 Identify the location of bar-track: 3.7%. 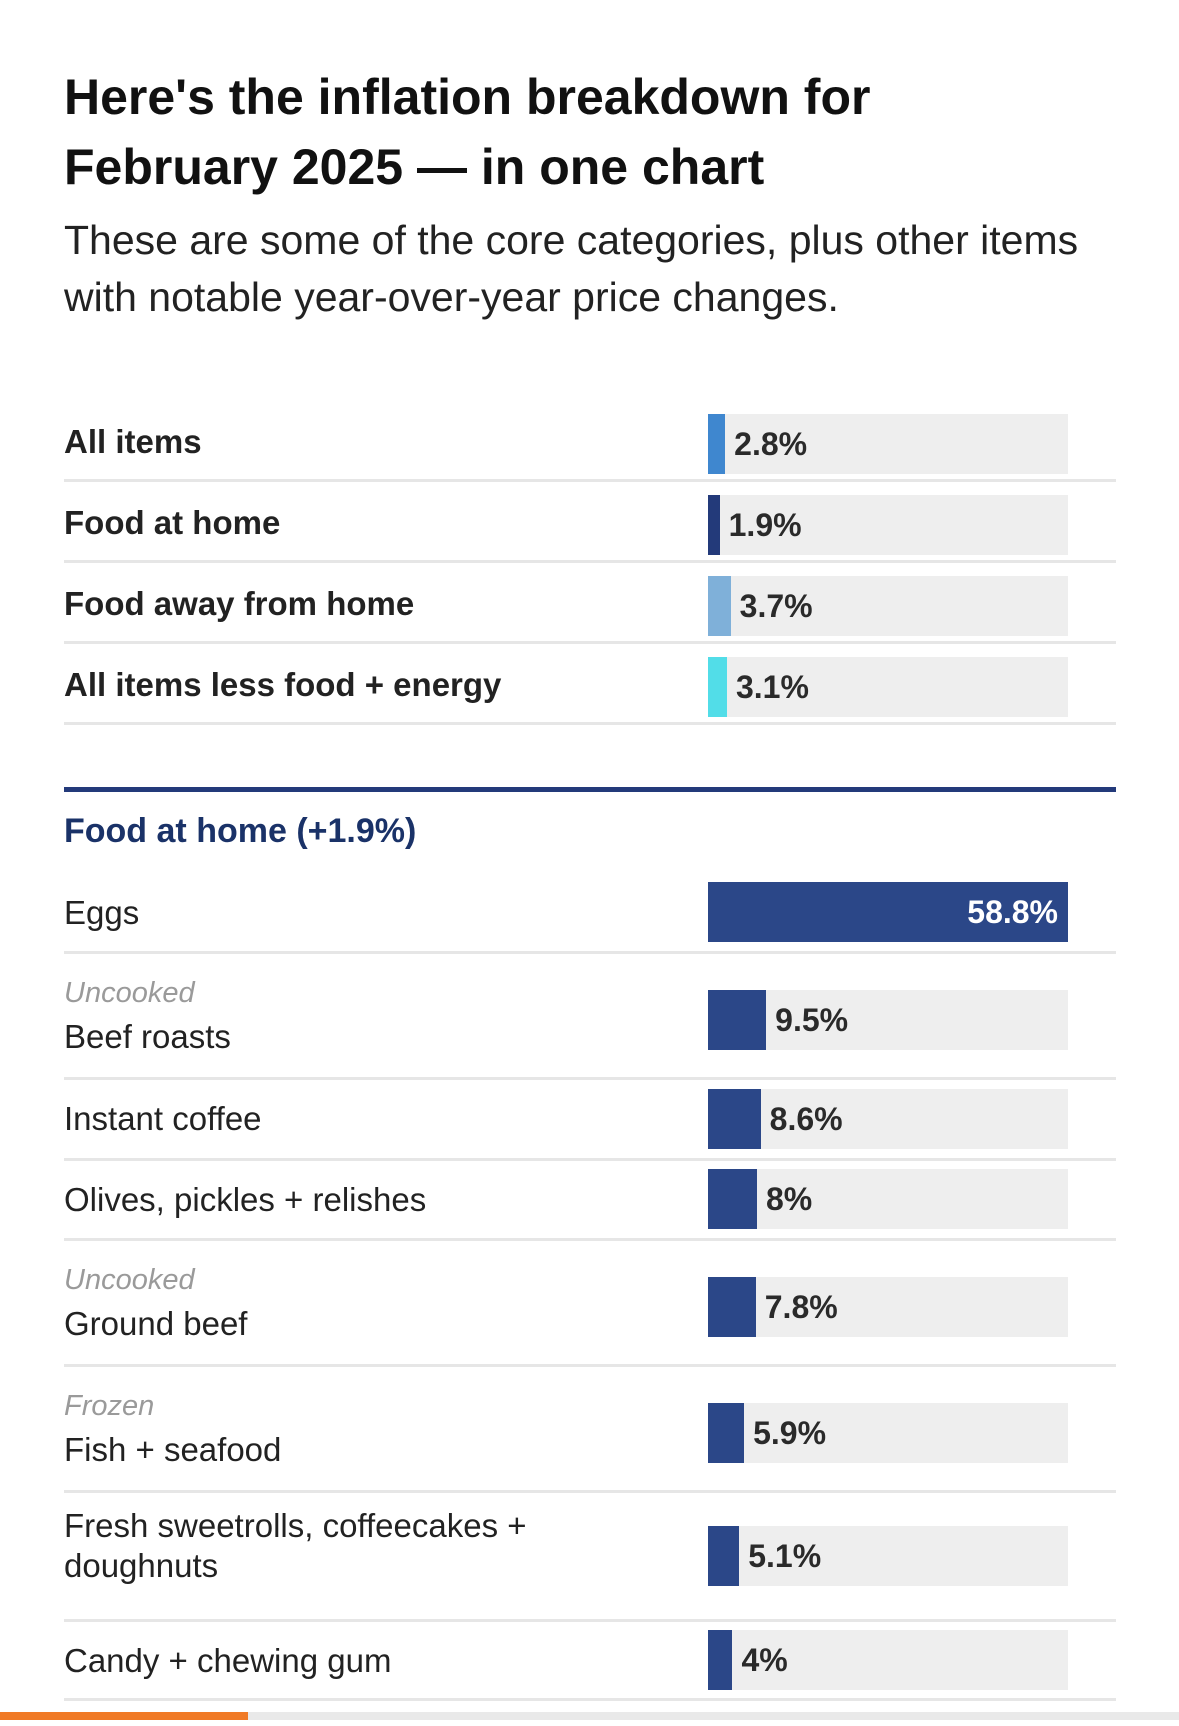
(888, 606).